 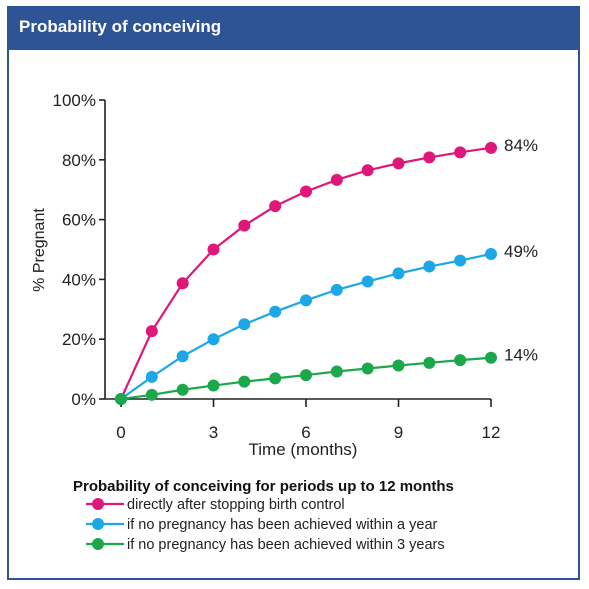 What do you see at coordinates (293, 28) in the screenshot?
I see `chart-header: Probability of conceiving` at bounding box center [293, 28].